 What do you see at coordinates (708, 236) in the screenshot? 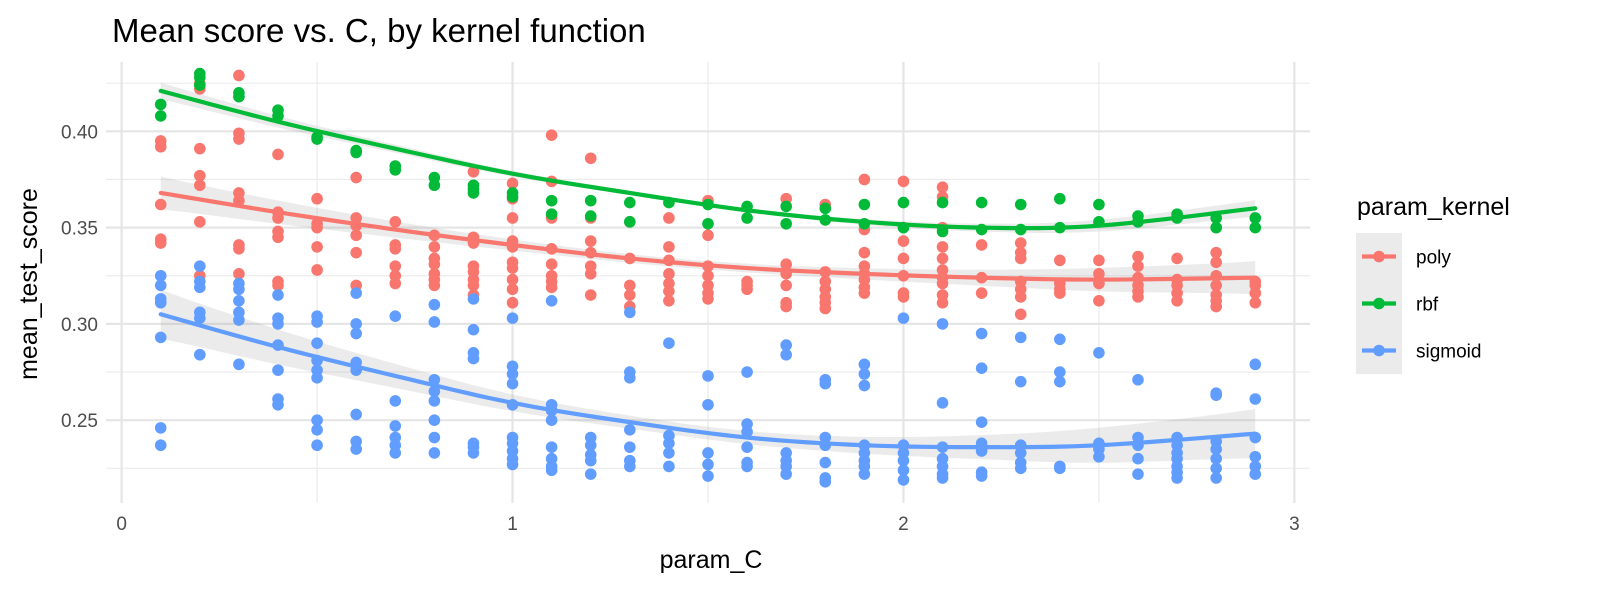
I see `fit-line-poly` at bounding box center [708, 236].